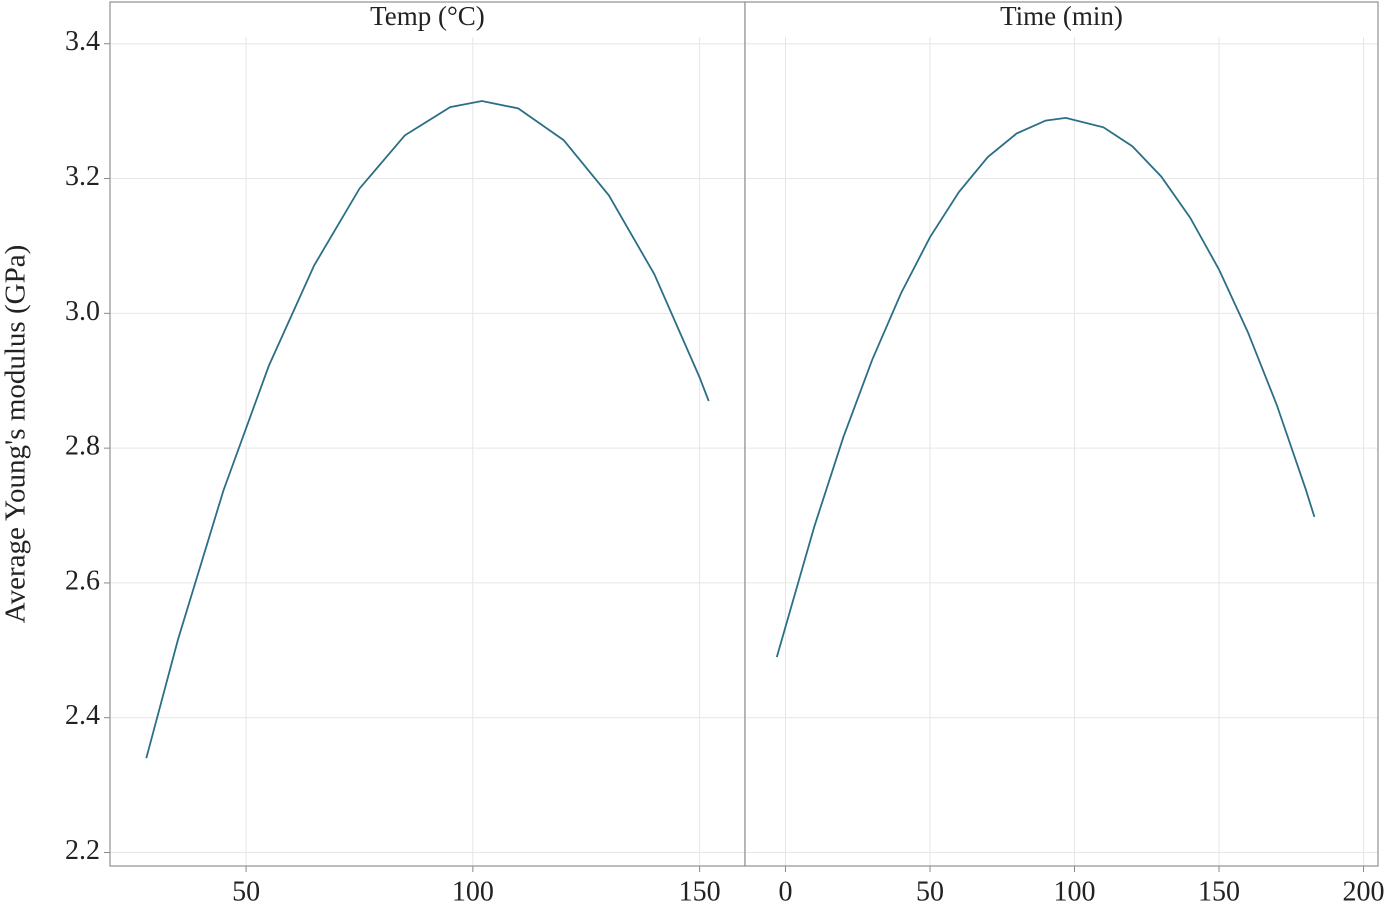  Describe the element at coordinates (82, 176) in the screenshot. I see `y-tick-label: 3.2` at that location.